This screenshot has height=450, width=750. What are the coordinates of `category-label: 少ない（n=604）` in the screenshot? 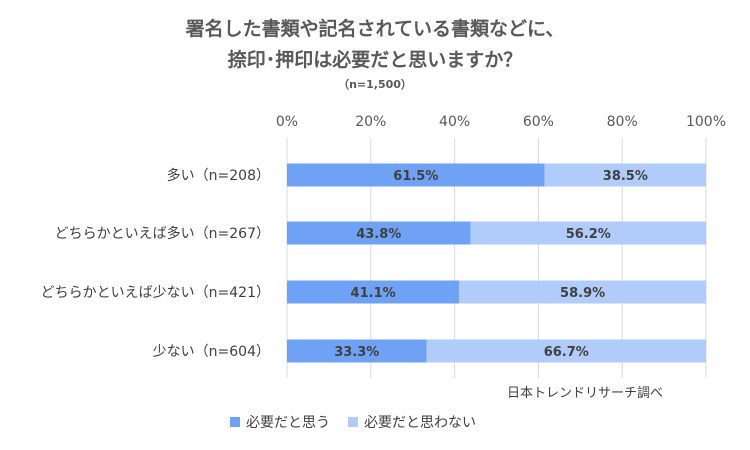 It's located at (211, 352).